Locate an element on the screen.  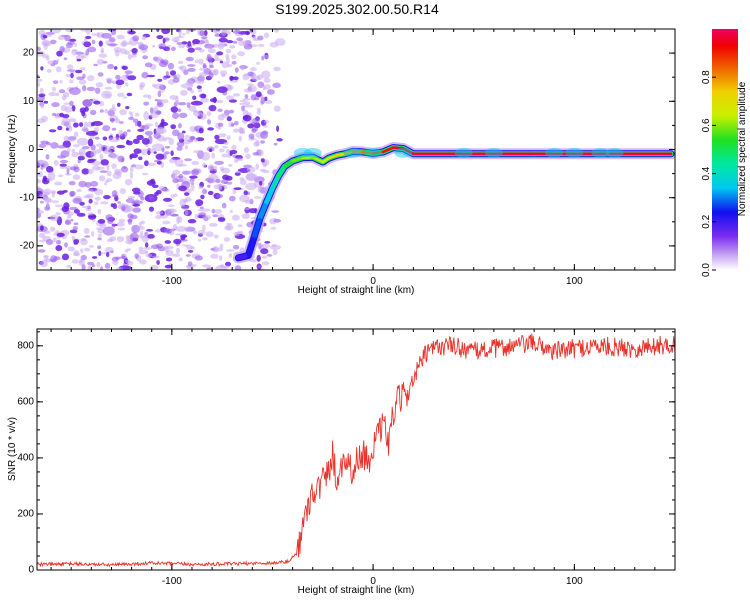
colorbar-label: Normalized spectral amplitude is located at coordinates (742, 148).